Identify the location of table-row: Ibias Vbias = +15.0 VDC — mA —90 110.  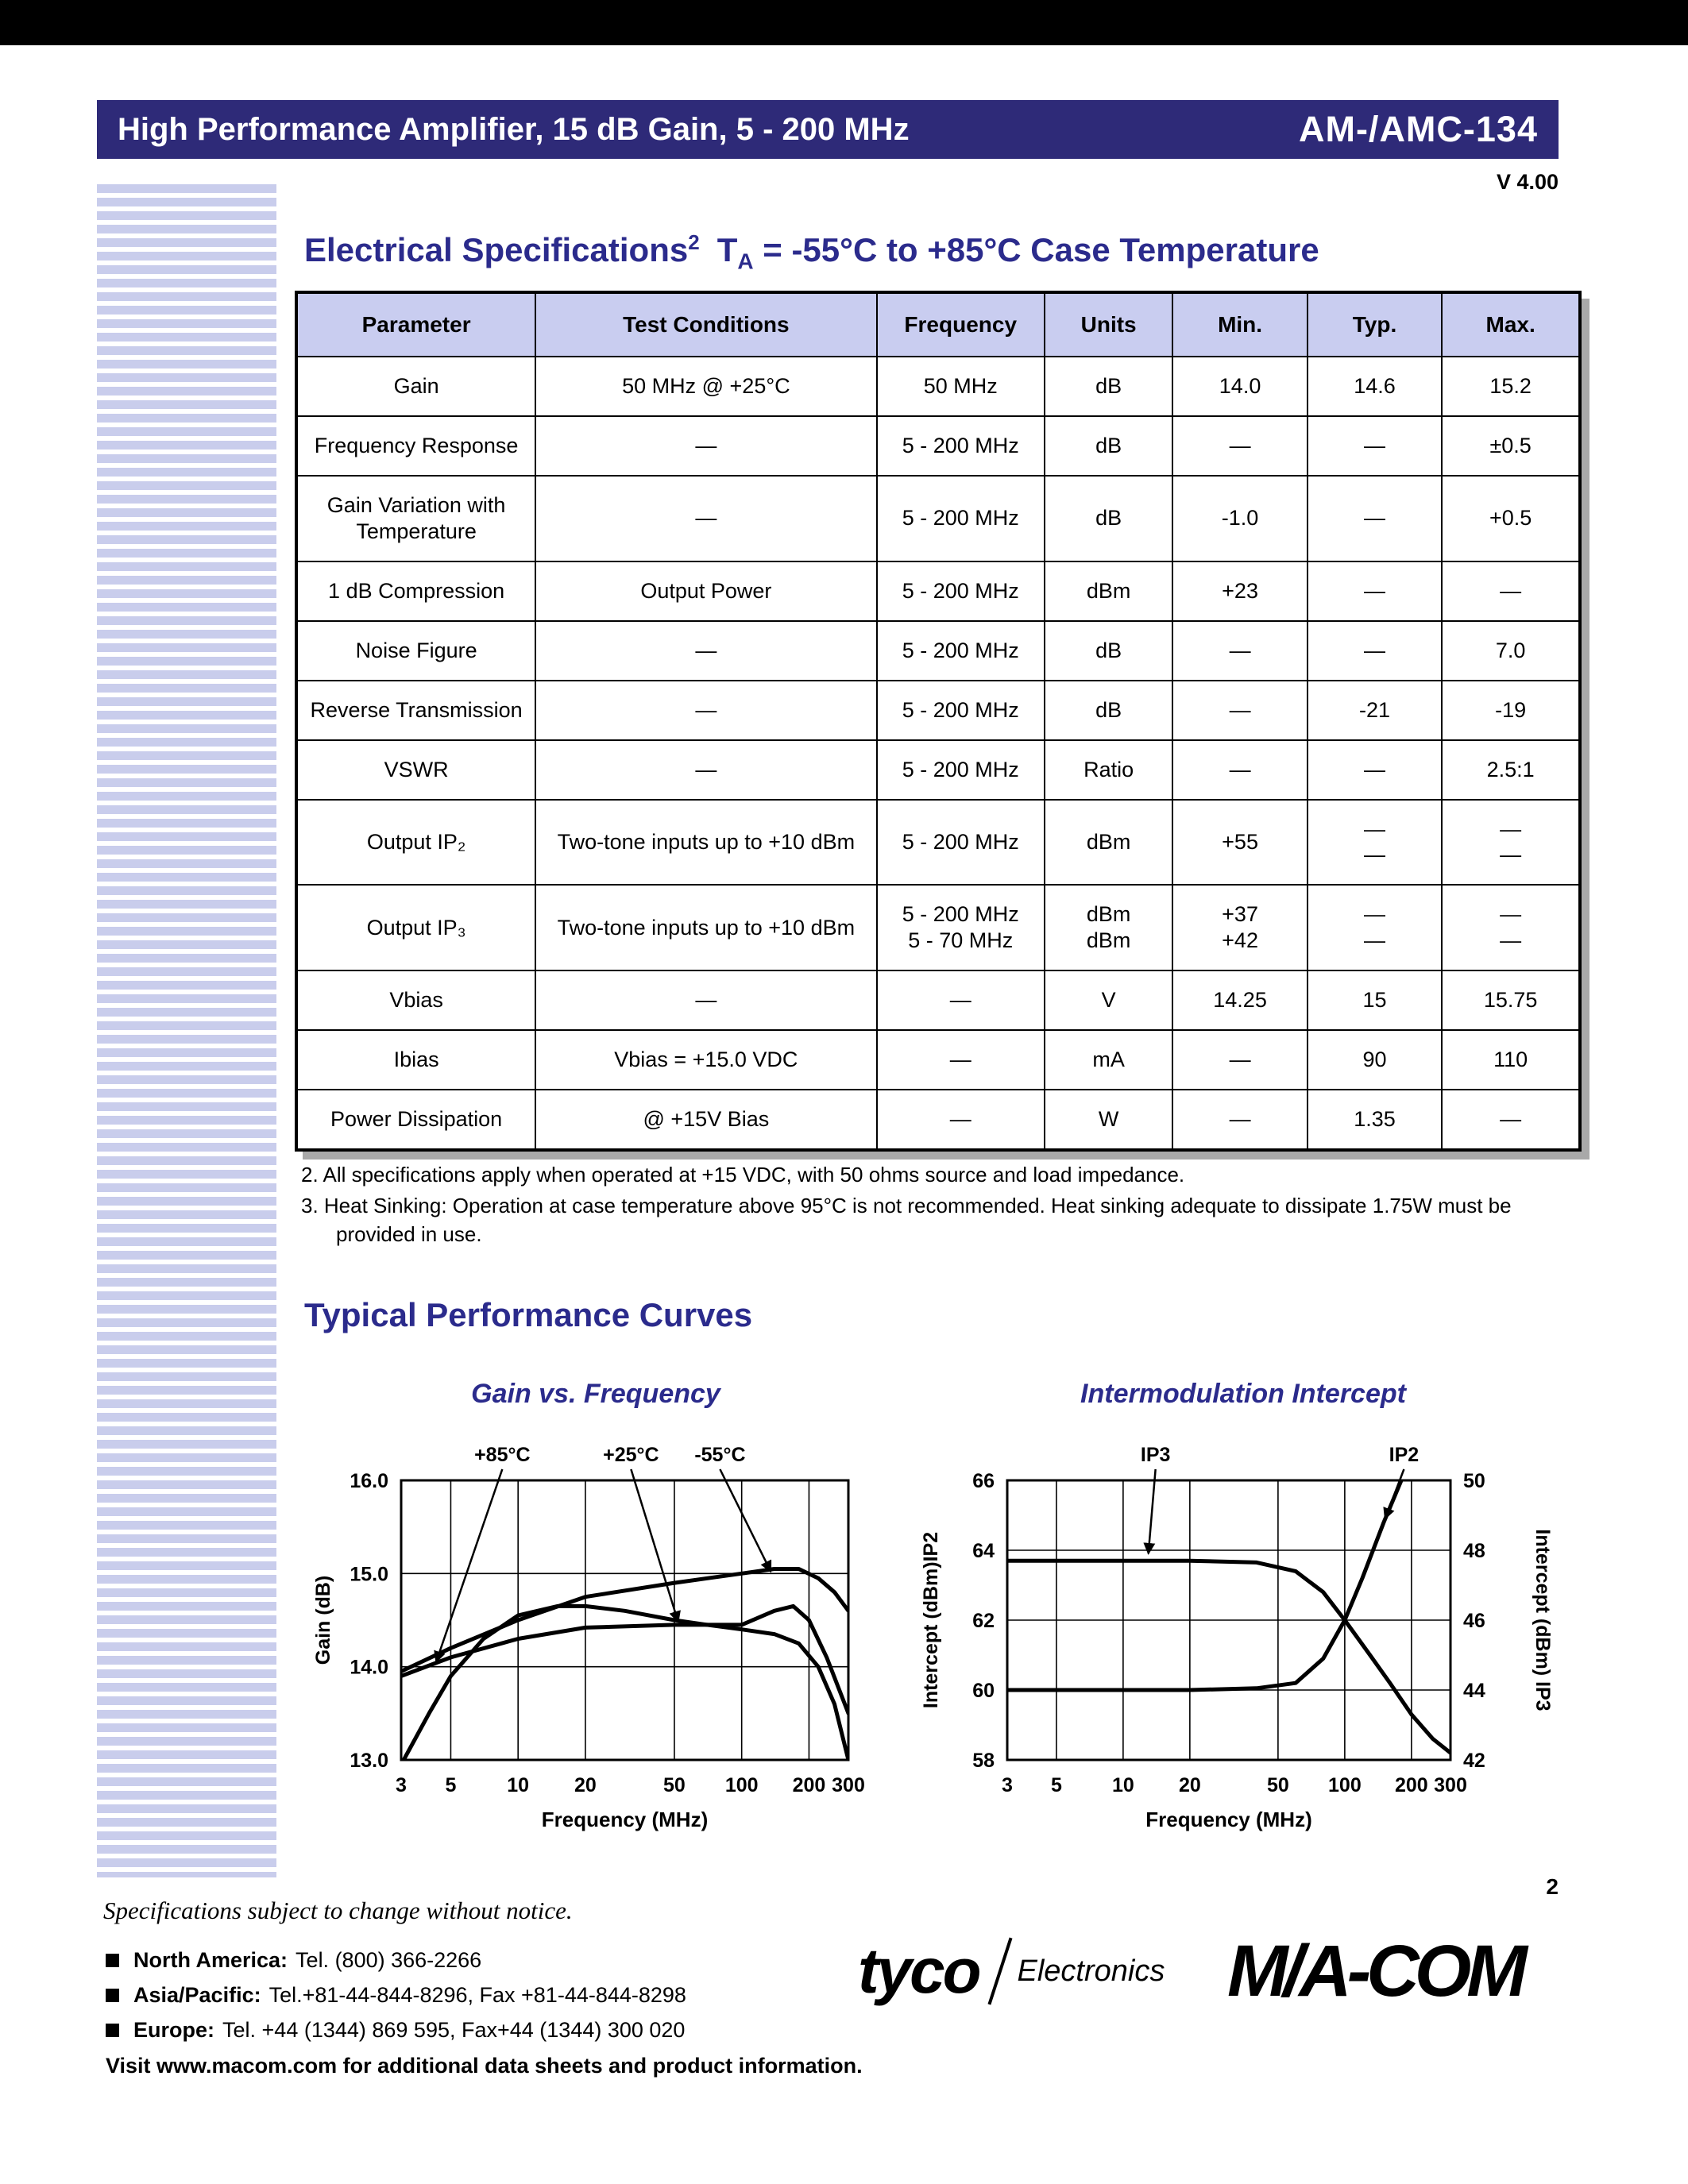
(937, 1060).